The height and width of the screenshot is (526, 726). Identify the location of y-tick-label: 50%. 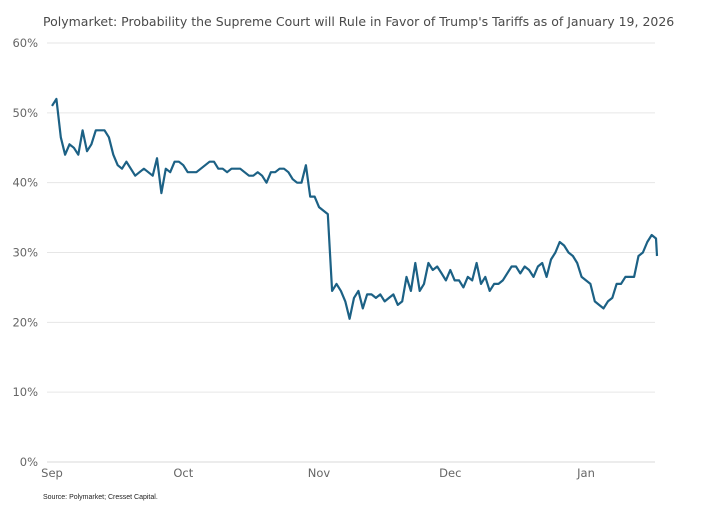
(25, 113).